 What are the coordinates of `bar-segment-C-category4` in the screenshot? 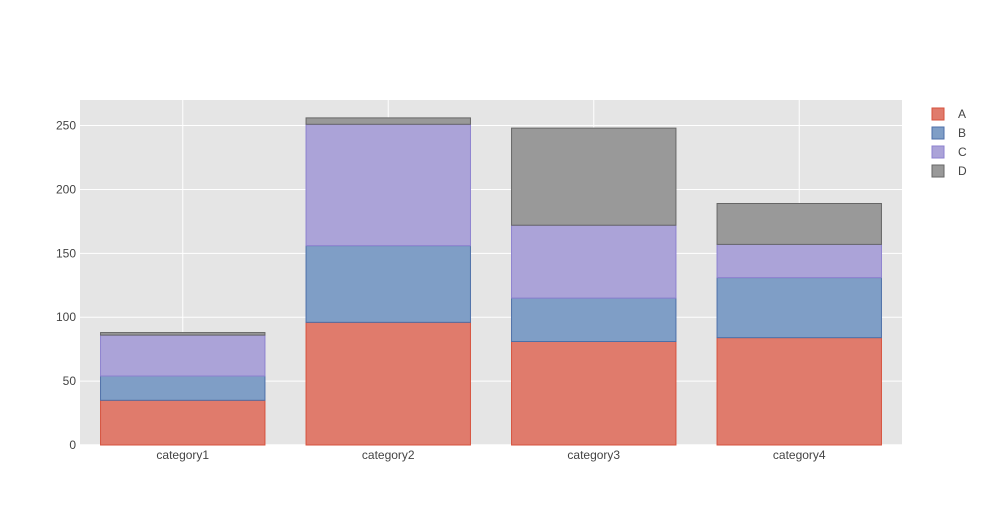 It's located at (799, 261).